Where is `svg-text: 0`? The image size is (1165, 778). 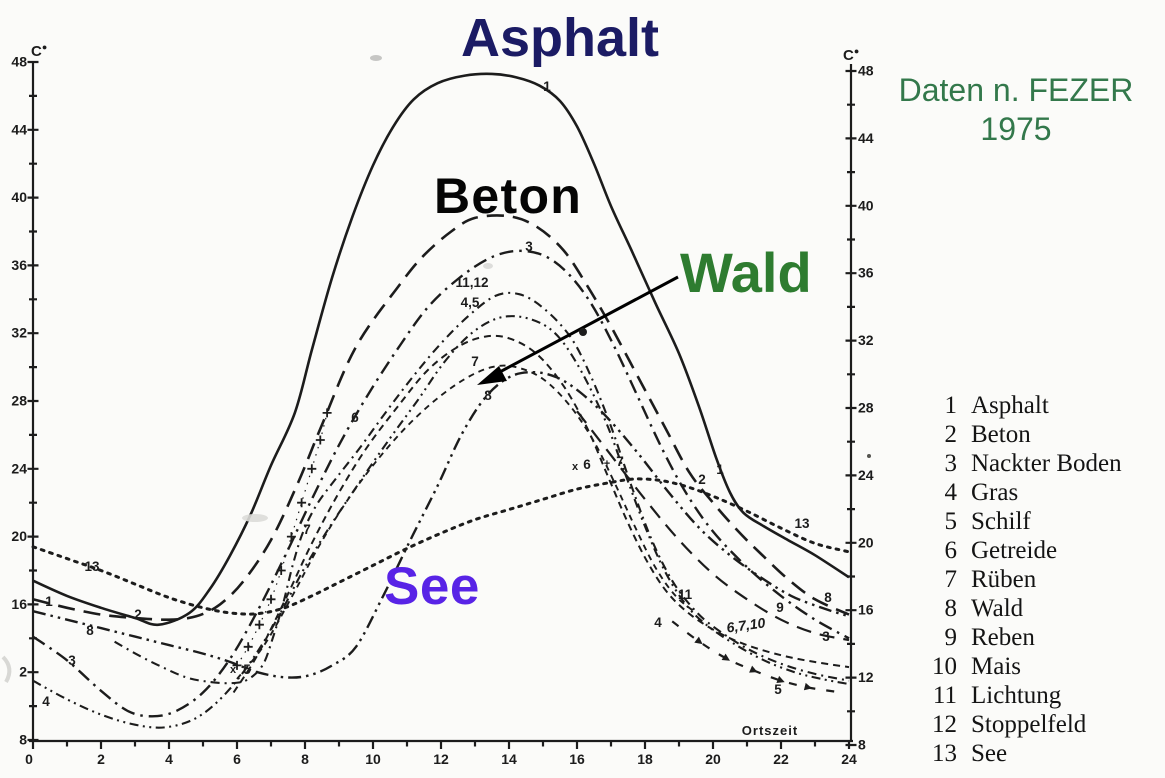
svg-text: 0 is located at coordinates (29, 759).